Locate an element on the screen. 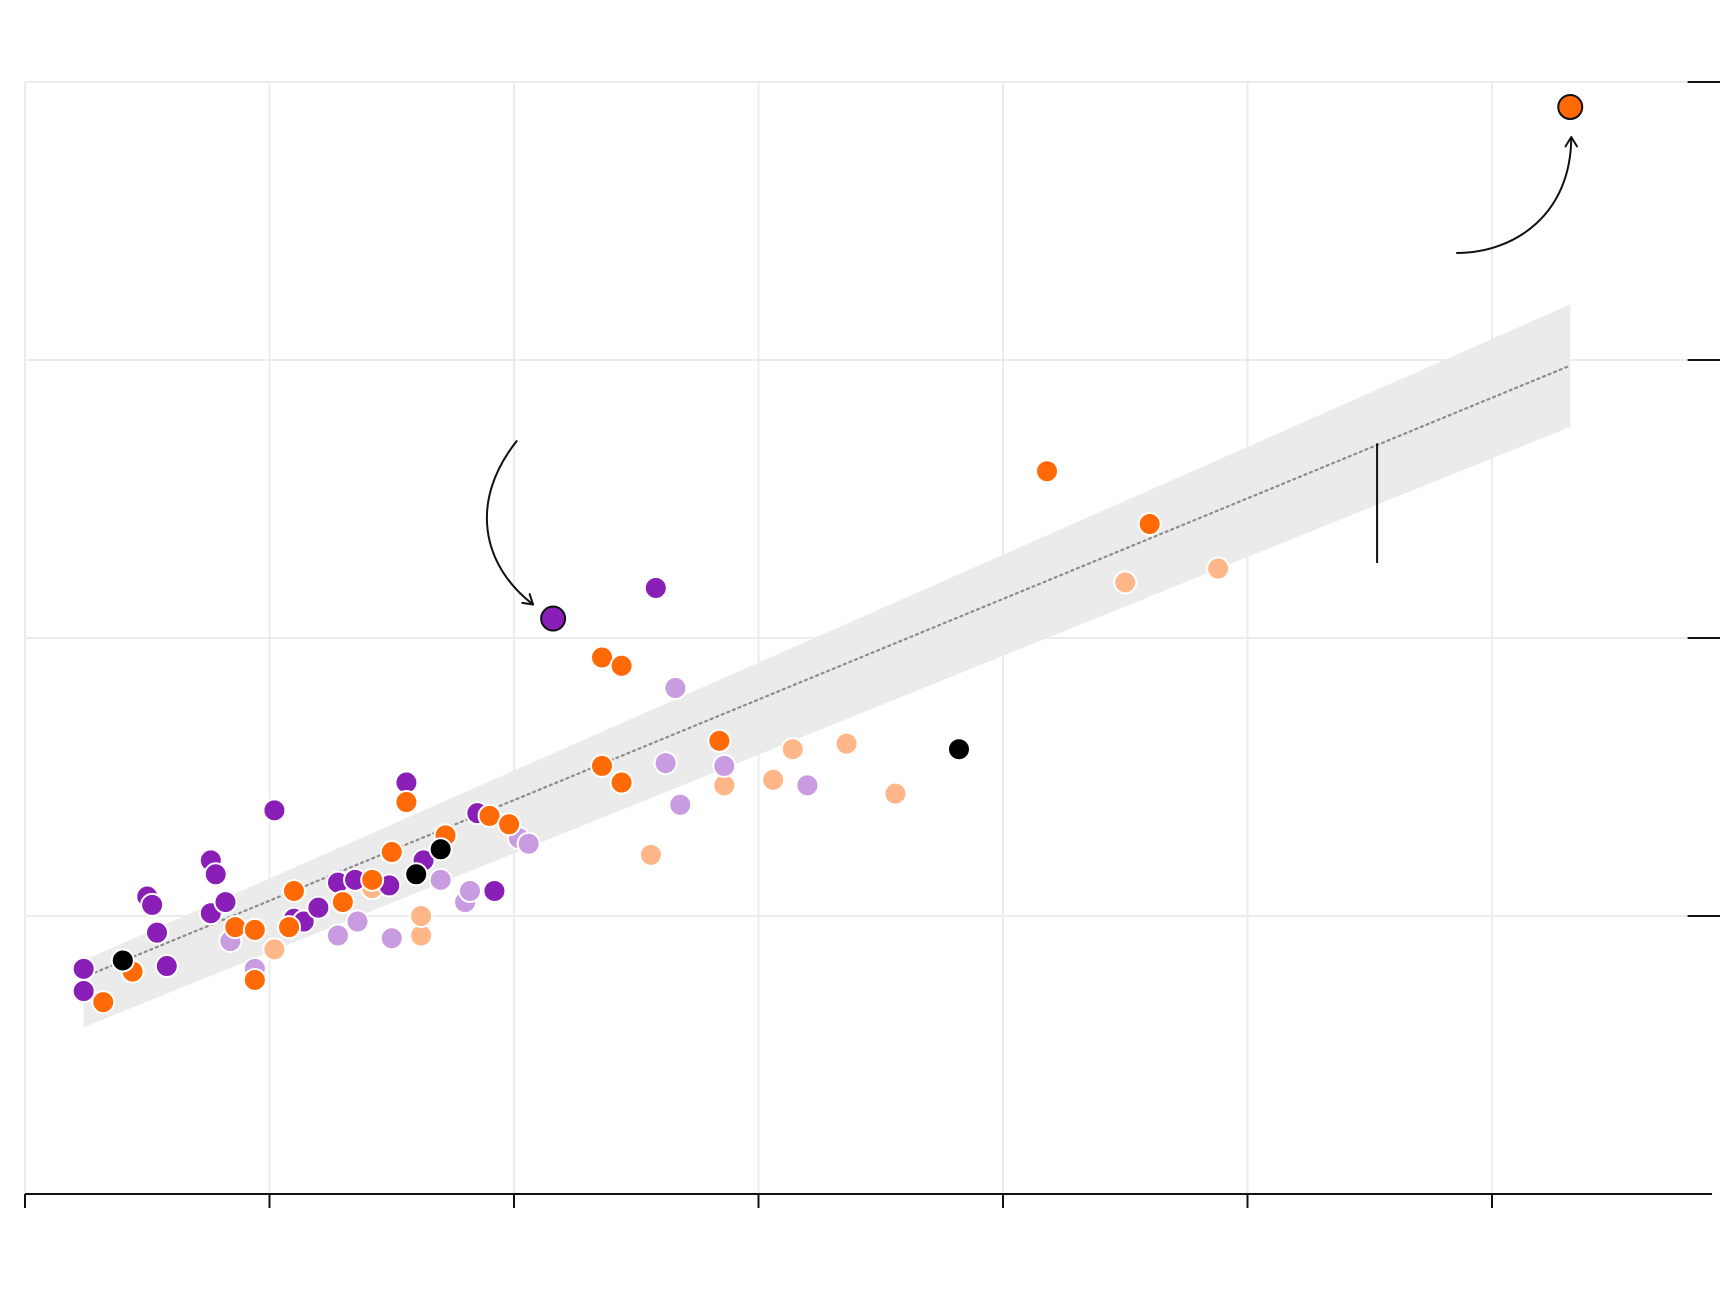 This screenshot has height=1290, width=1720. annotation-arrow-purple is located at coordinates (510, 522).